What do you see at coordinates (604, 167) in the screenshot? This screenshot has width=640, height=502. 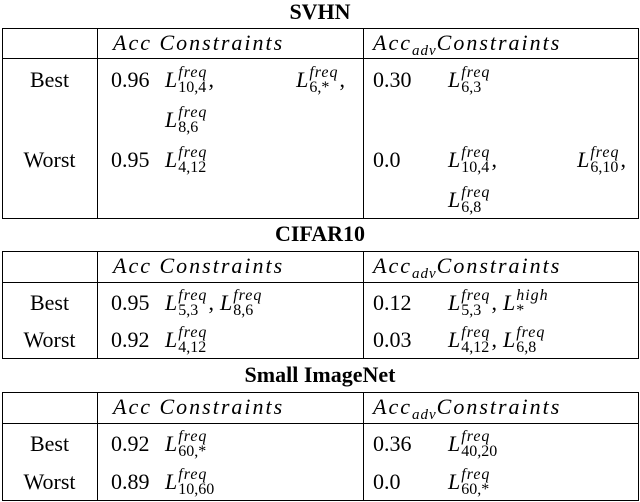 I see `constraint-subscript: 6,10` at bounding box center [604, 167].